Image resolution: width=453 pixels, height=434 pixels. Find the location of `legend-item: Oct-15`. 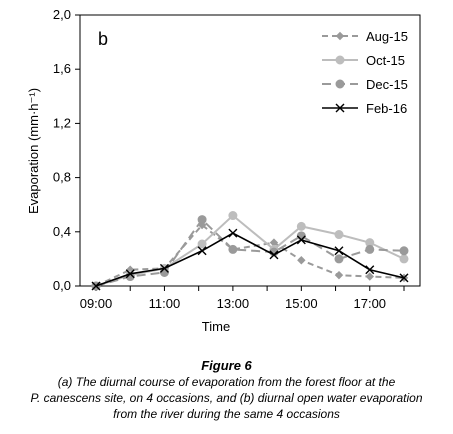

legend-item: Oct-15 is located at coordinates (363, 60).